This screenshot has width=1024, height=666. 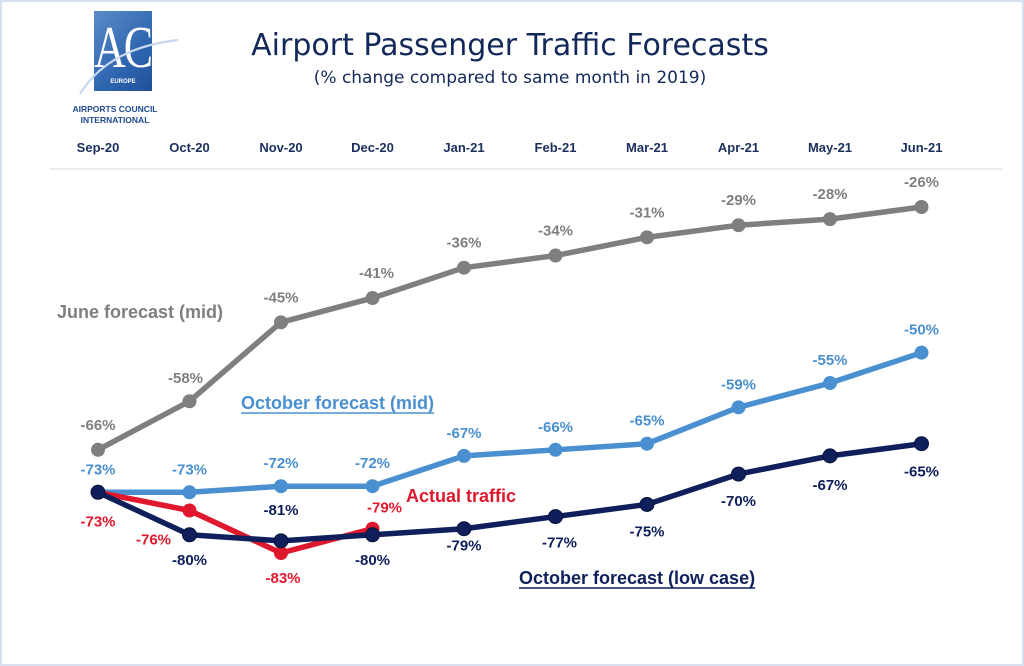 I want to click on x-tick-label: May-21, so click(x=830, y=147).